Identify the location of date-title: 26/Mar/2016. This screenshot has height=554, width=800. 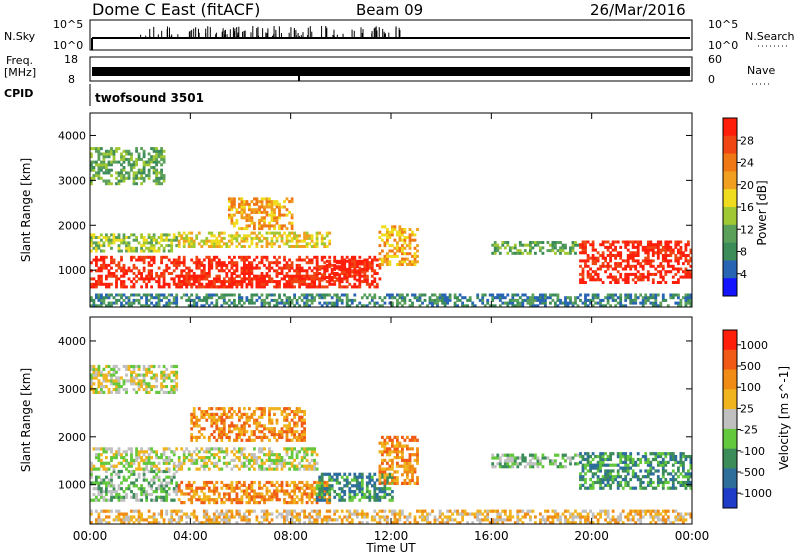
(638, 10).